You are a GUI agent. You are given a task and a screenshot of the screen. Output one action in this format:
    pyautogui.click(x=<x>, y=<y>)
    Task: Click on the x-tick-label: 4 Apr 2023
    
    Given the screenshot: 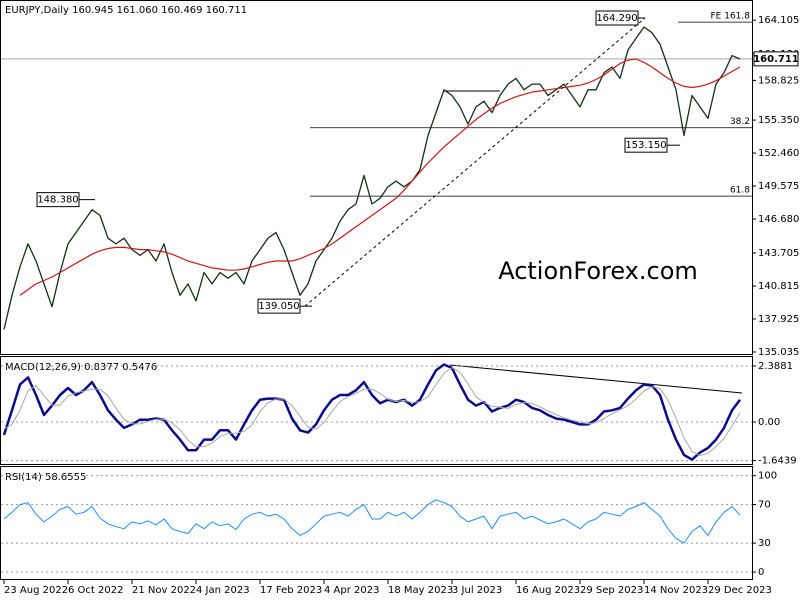 What is the action you would take?
    pyautogui.click(x=351, y=590)
    